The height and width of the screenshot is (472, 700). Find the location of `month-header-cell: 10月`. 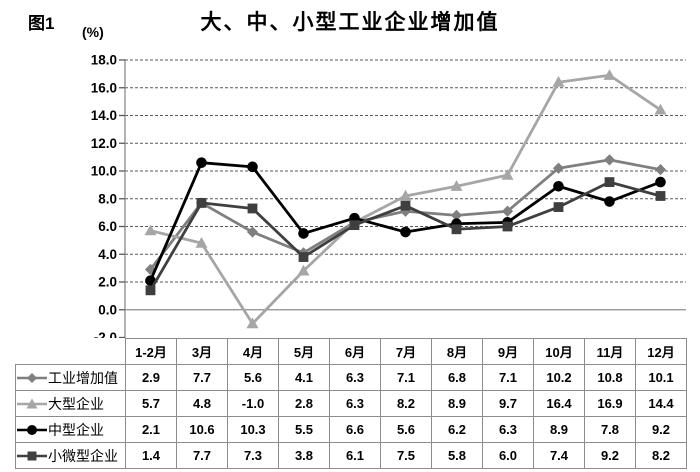

month-header-cell: 10月 is located at coordinates (558, 351).